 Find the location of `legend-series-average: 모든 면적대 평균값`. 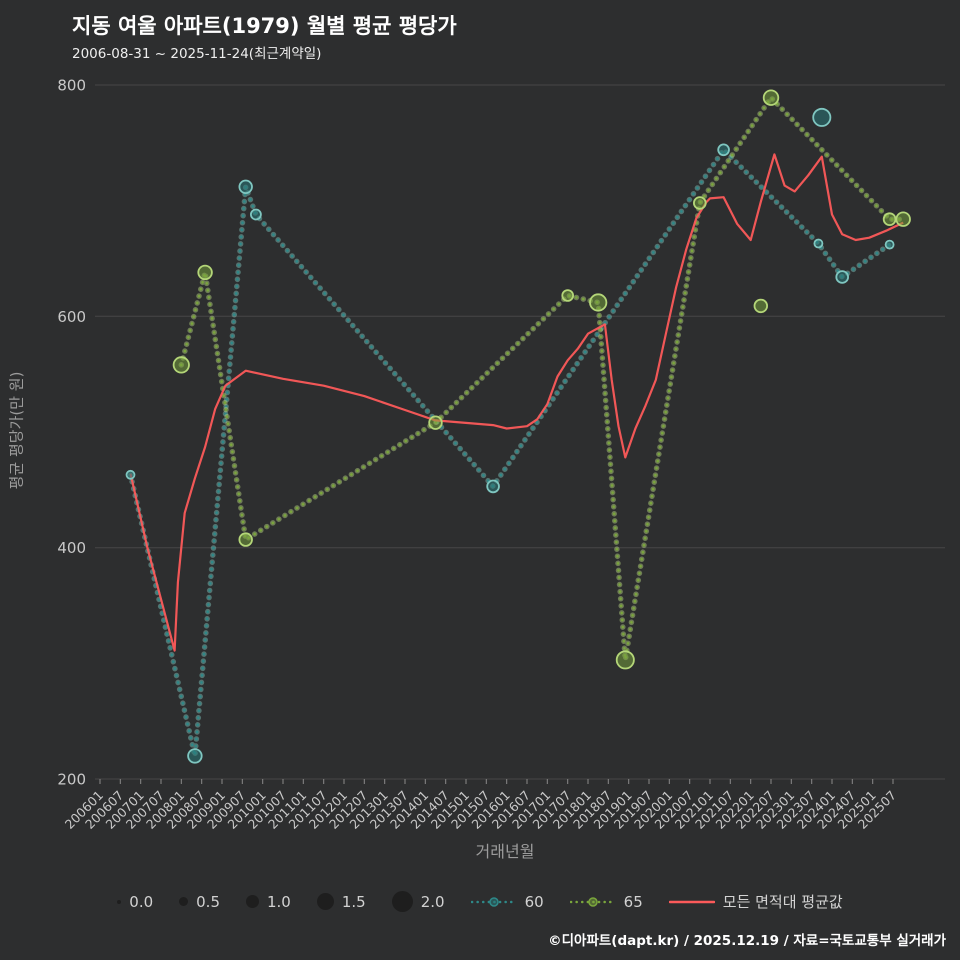

legend-series-average: 모든 면적대 평균값 is located at coordinates (755, 901).